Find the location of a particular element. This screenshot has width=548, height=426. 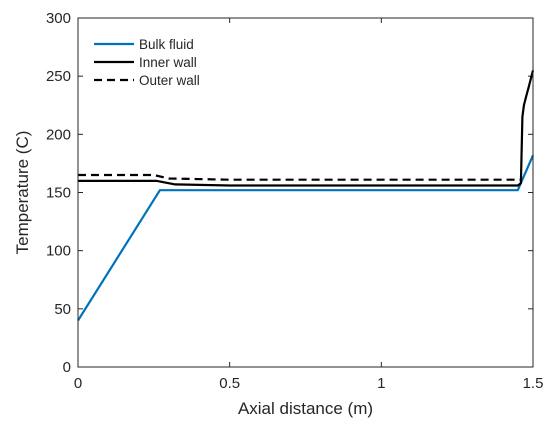

y-tick-label: 0 is located at coordinates (67, 367).